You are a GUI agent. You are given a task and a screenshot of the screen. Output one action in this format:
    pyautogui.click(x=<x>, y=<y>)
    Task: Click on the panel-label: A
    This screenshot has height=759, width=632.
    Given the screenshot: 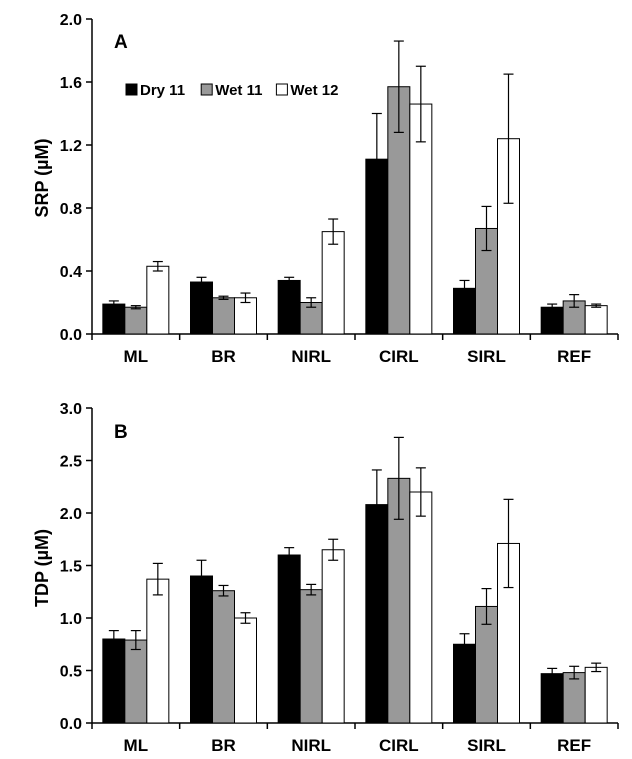 What is the action you would take?
    pyautogui.click(x=121, y=42)
    